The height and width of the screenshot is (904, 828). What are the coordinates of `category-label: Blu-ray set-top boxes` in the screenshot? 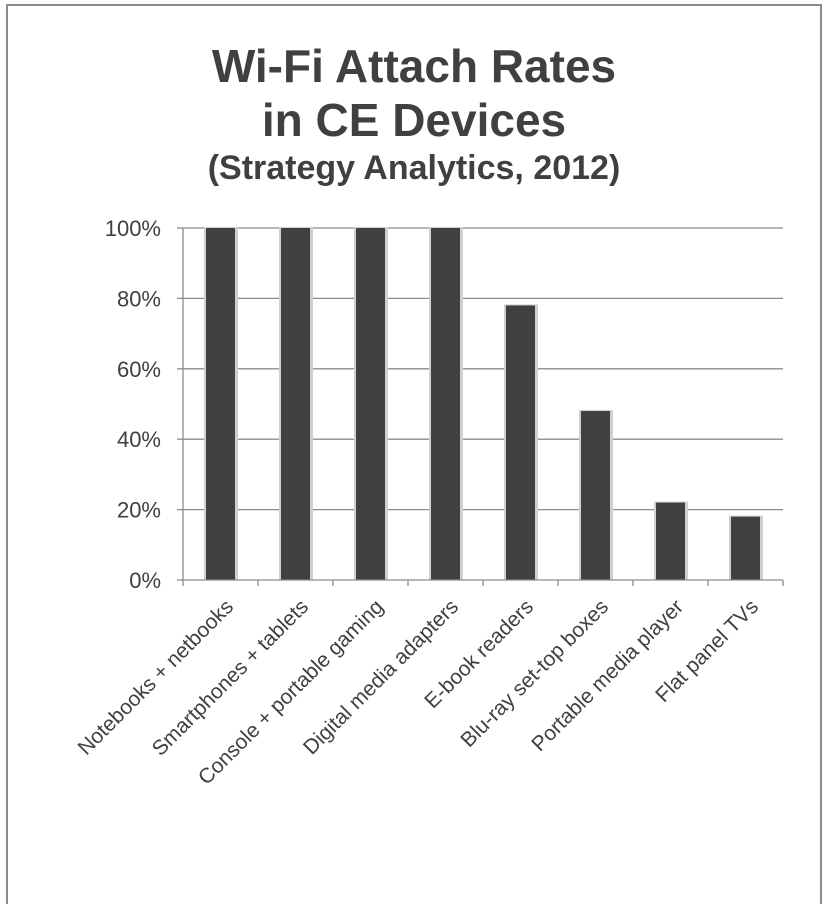 It's located at (534, 673).